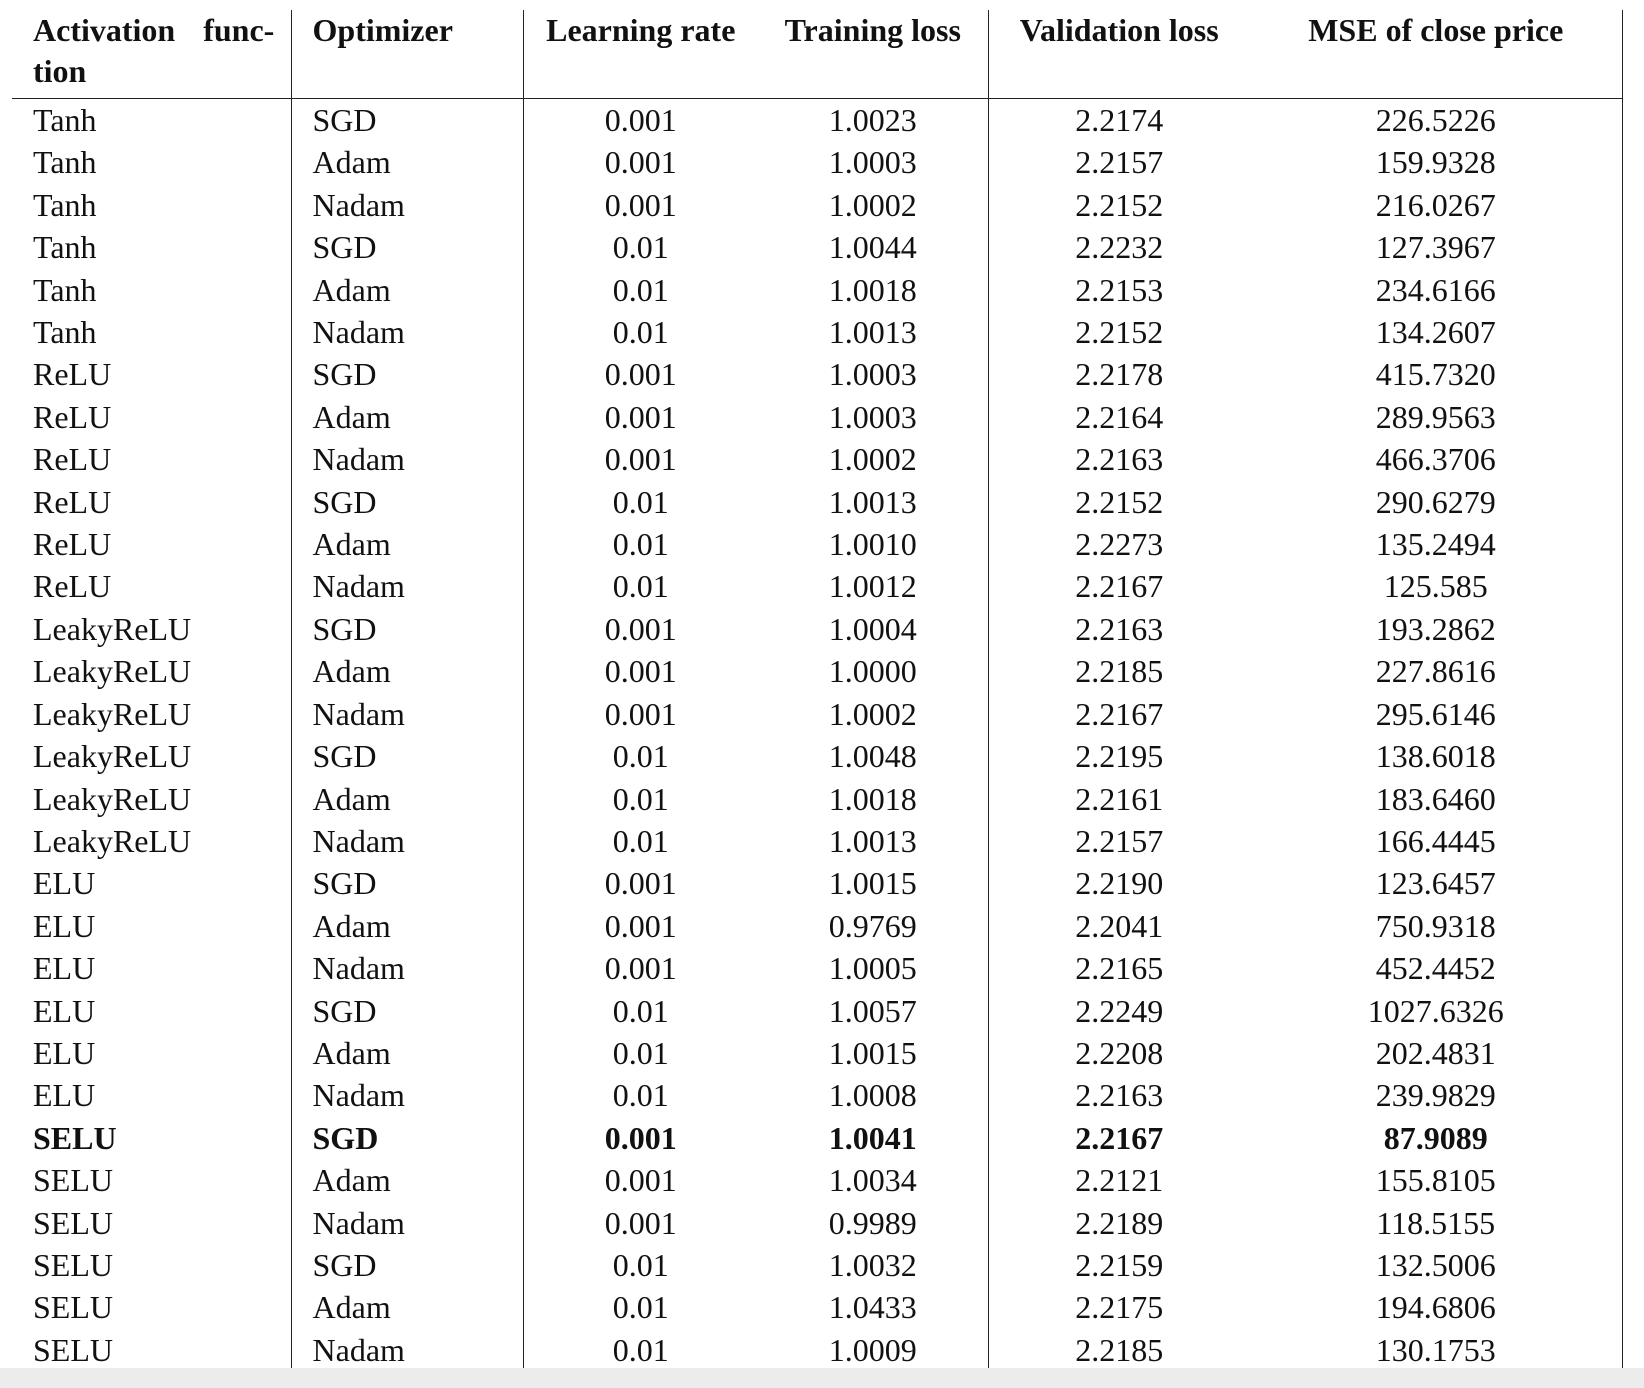 The height and width of the screenshot is (1388, 1644). What do you see at coordinates (1436, 586) in the screenshot?
I see `cell-mse: 125.585` at bounding box center [1436, 586].